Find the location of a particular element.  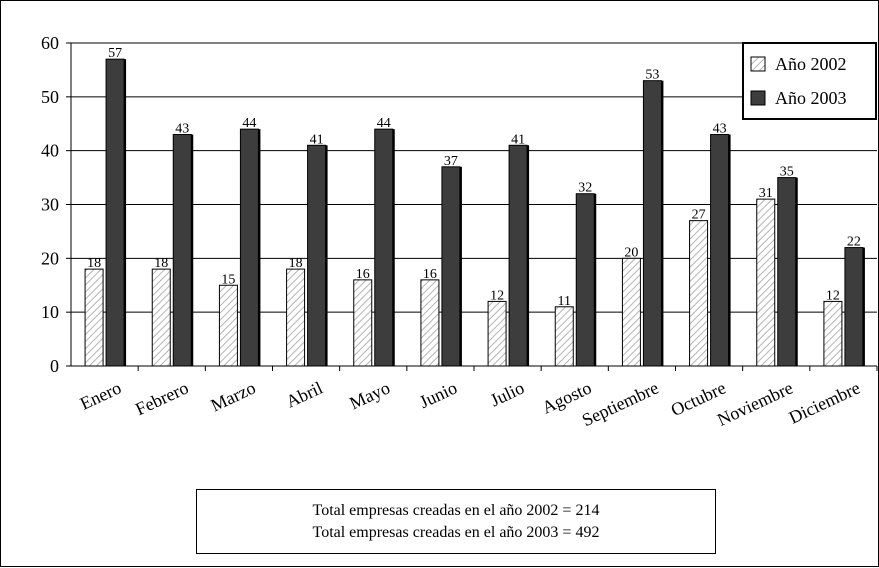

y-tick-label: 20 is located at coordinates (50, 258).